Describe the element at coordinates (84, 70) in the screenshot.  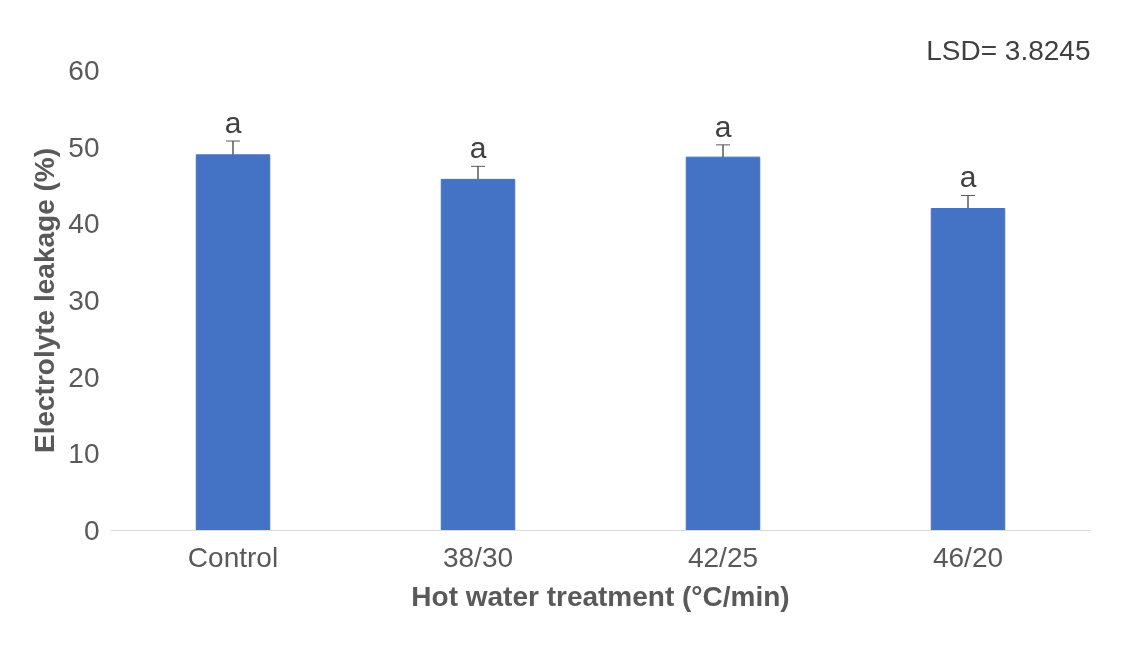
I see `y-tick-label: 60` at that location.